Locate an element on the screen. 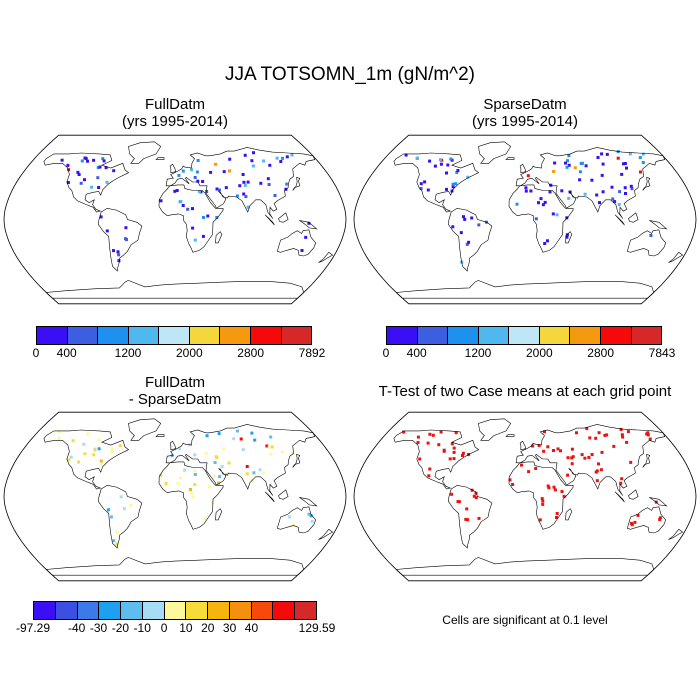 This screenshot has height=700, width=700. coastline-uk is located at coordinates (173, 168).